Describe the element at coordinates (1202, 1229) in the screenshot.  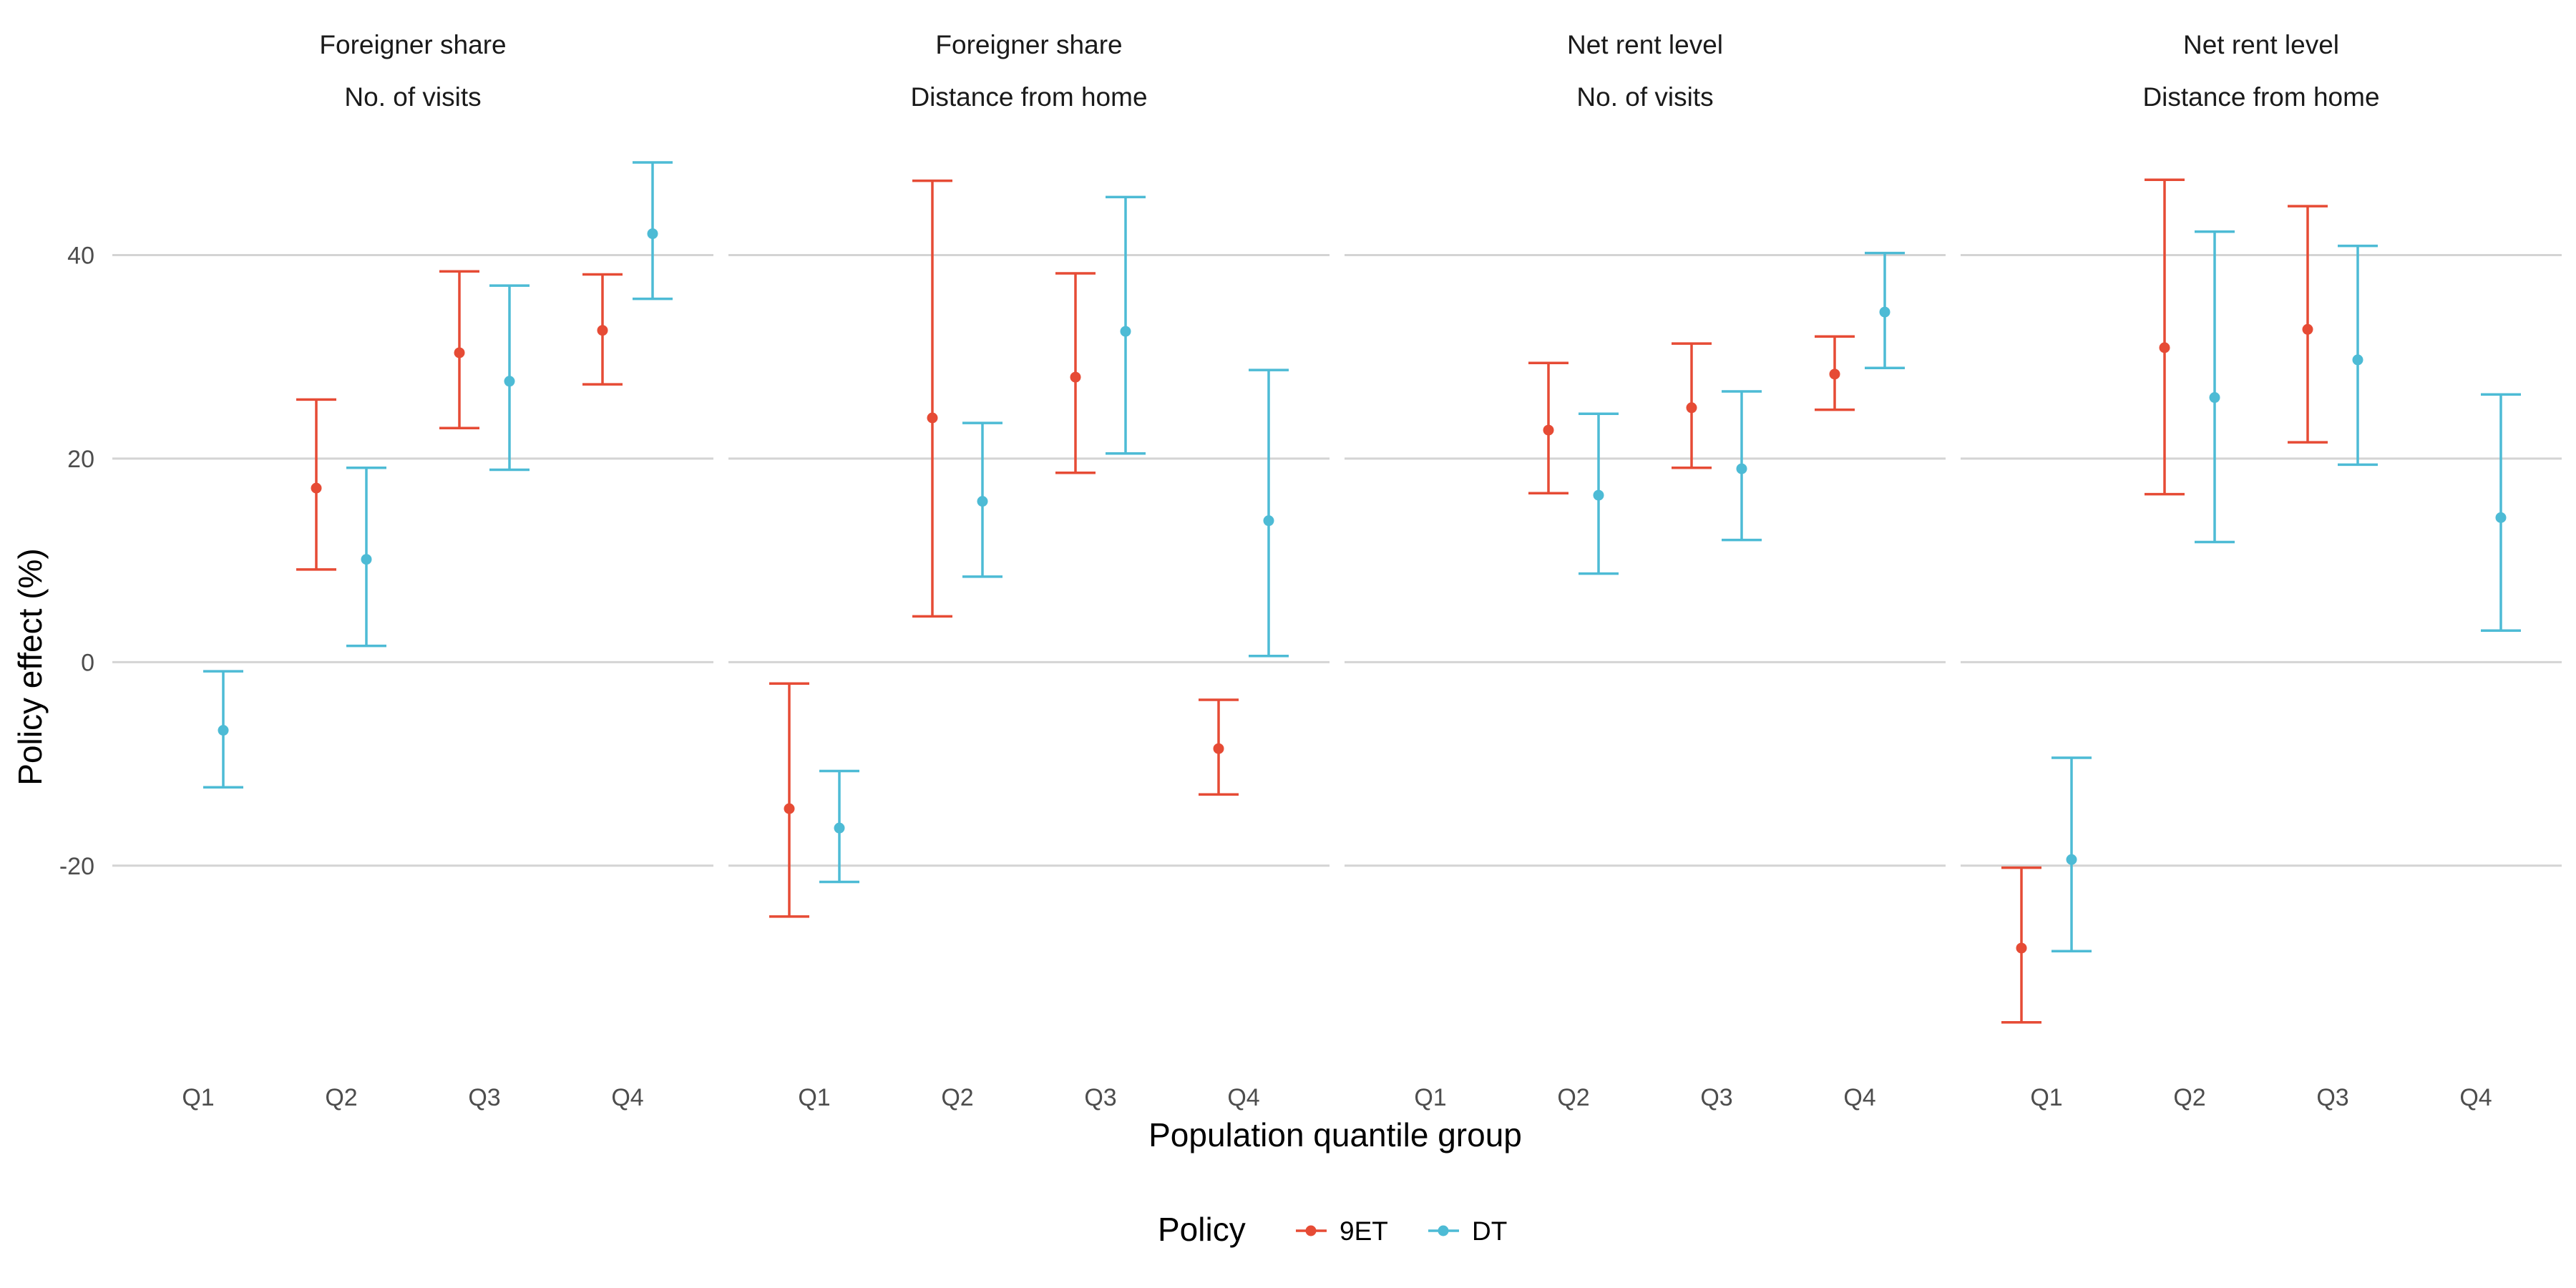
I see `legend-title: Policy` at that location.